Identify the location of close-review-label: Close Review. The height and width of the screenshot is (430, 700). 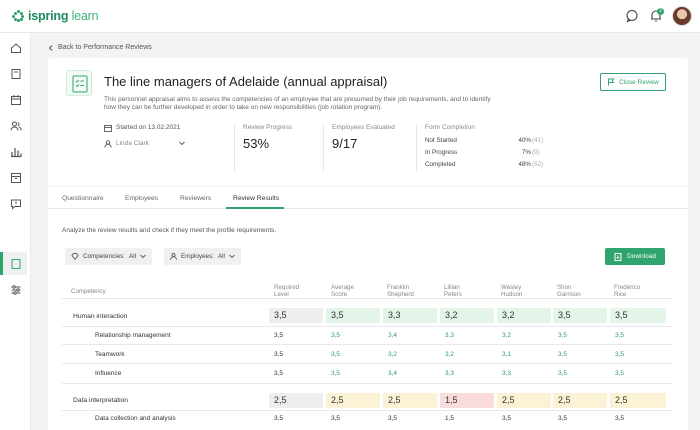
(639, 82).